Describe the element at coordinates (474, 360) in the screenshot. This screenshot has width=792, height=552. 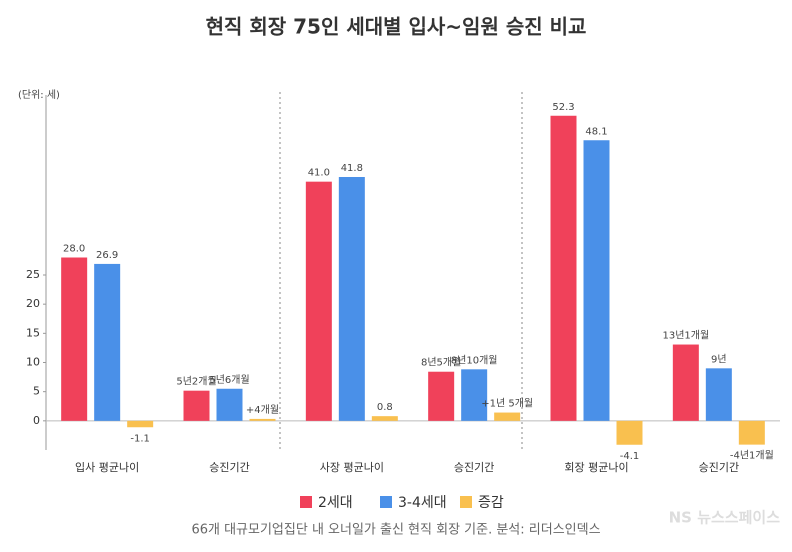
I see `value-label: 8년10개월` at that location.